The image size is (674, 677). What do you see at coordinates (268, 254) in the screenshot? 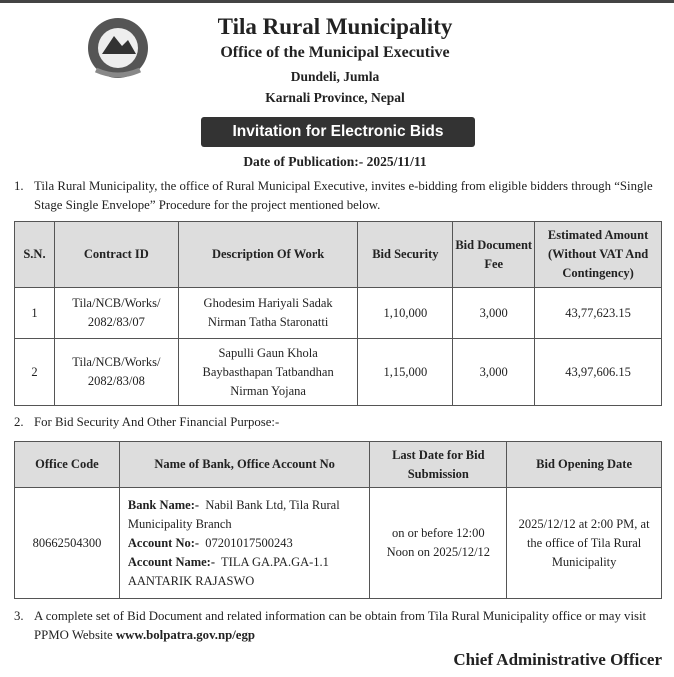
I see `column-header: Description Of Work` at bounding box center [268, 254].